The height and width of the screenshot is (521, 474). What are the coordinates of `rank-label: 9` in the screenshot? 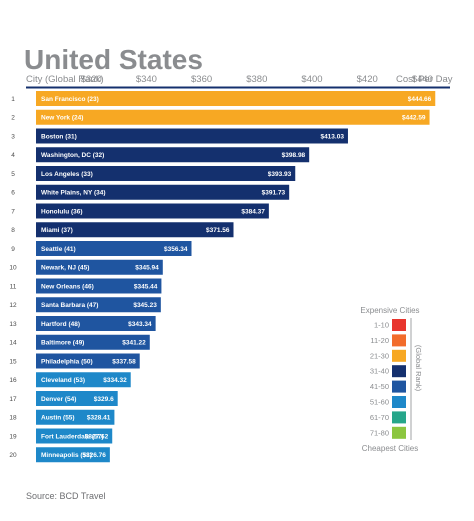 It's located at (13, 249).